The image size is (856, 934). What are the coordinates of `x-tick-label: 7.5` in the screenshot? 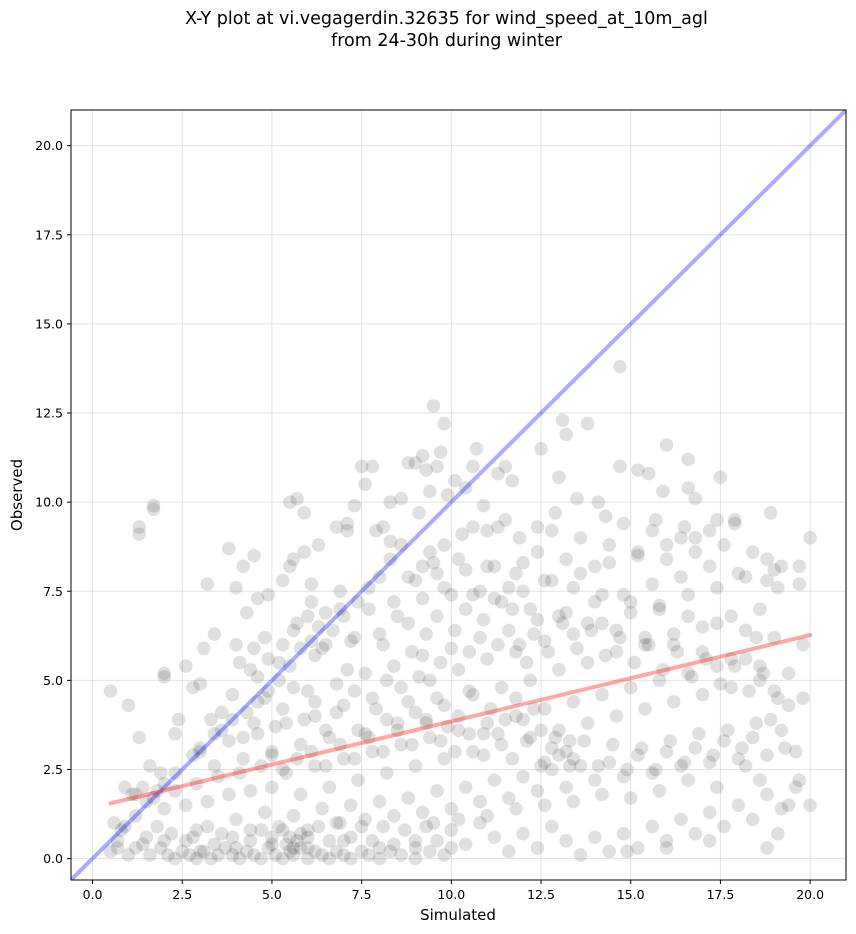 It's located at (362, 894).